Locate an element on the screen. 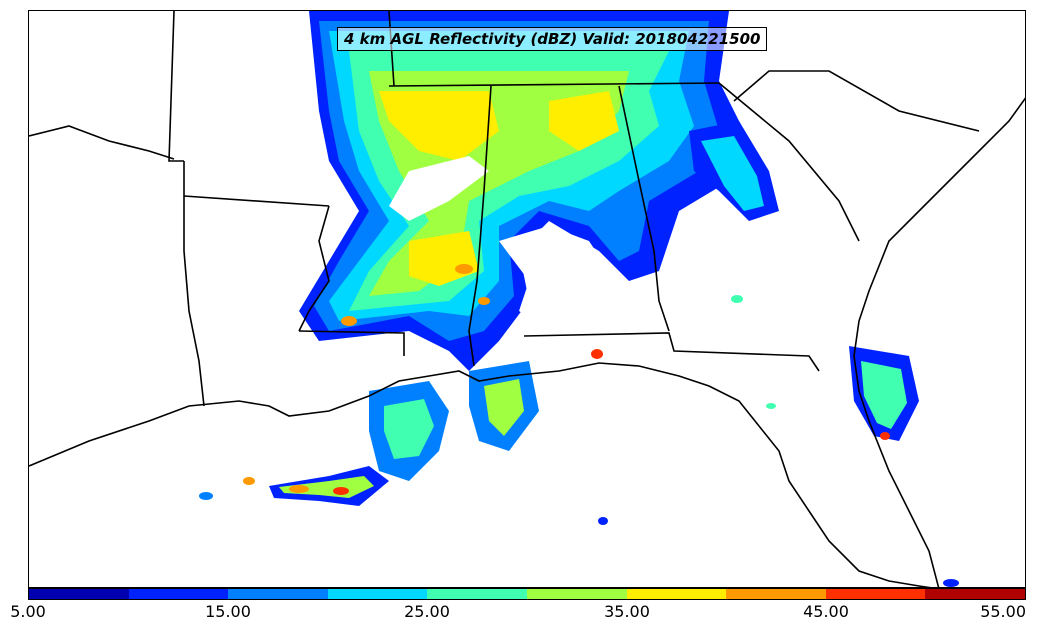 This screenshot has height=633, width=1060. colorbar is located at coordinates (527, 594).